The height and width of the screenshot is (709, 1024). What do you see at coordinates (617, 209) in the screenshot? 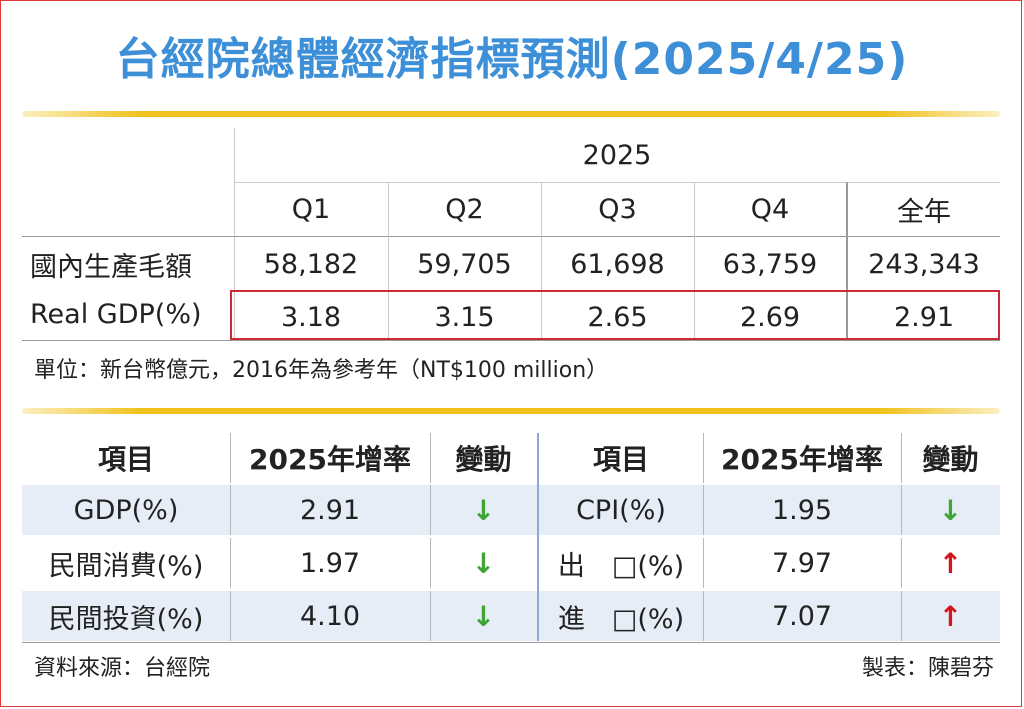
I see `col-header-q3: Q3` at bounding box center [617, 209].